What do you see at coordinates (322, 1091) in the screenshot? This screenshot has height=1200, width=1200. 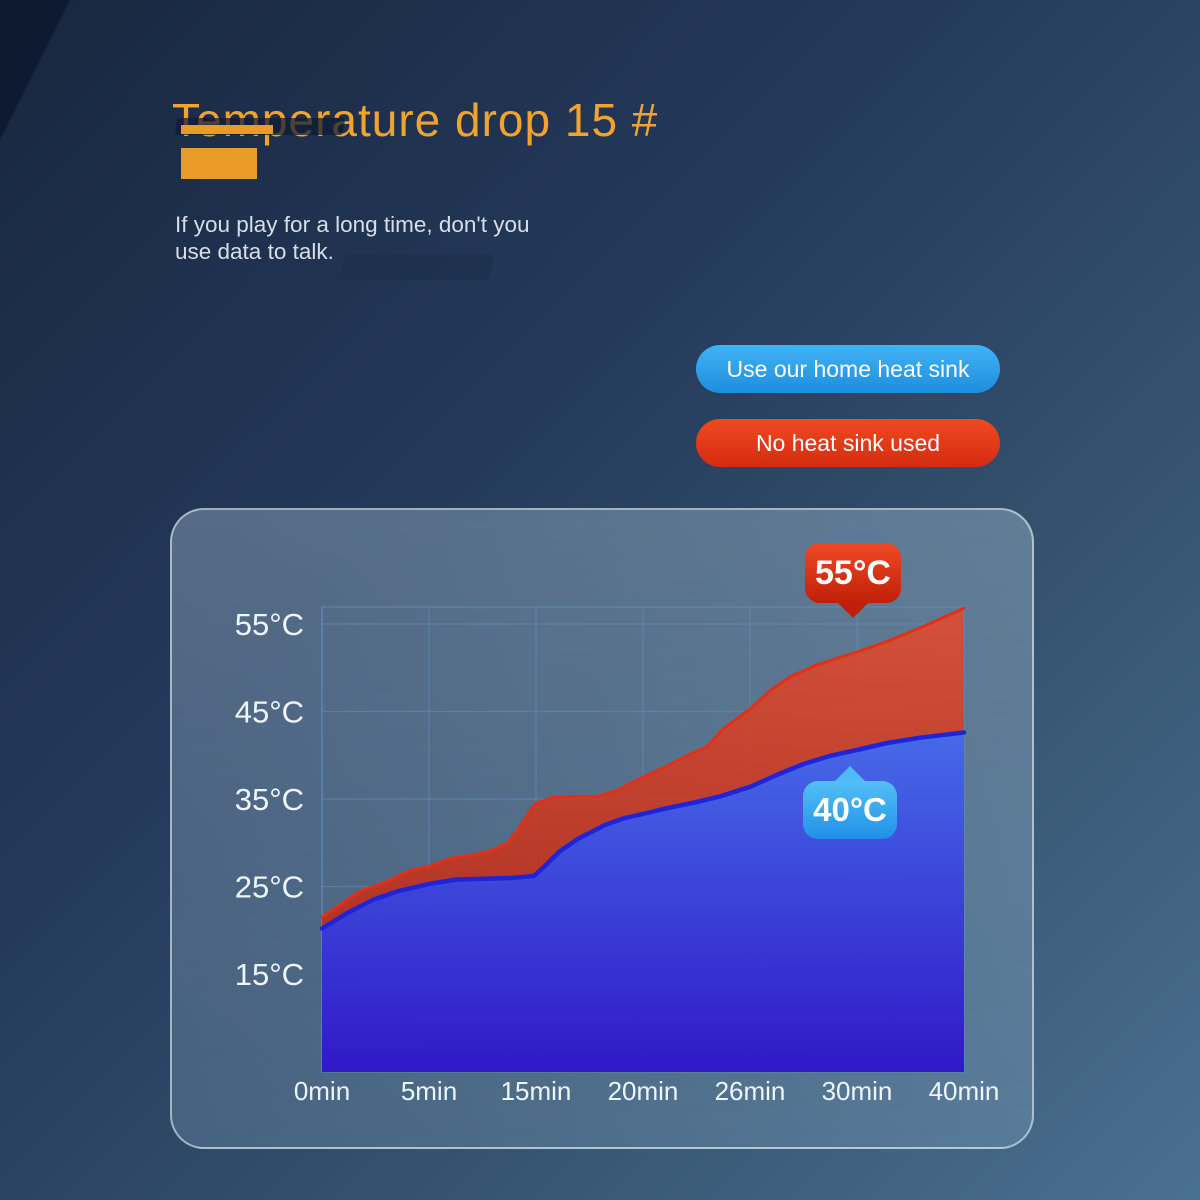 I see `svg-text: 0min` at bounding box center [322, 1091].